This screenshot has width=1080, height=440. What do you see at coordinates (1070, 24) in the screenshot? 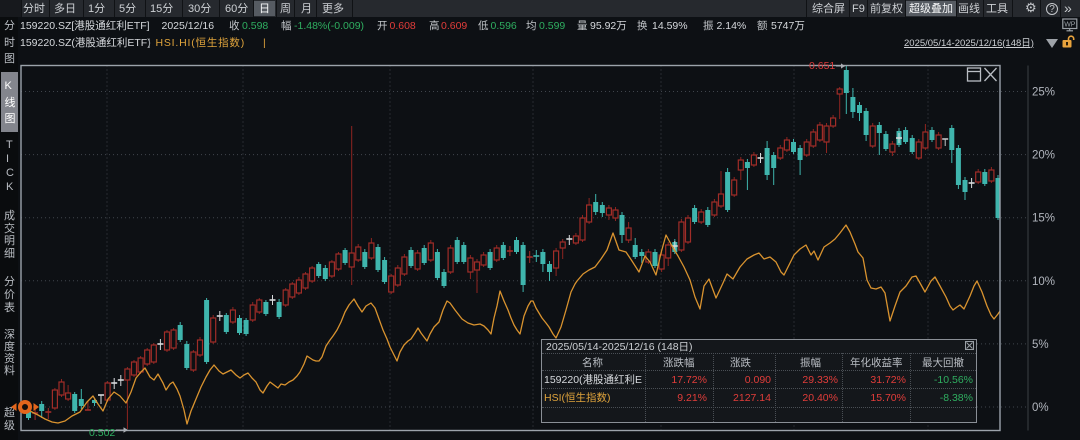
I see `svg-text: WP` at bounding box center [1070, 24].